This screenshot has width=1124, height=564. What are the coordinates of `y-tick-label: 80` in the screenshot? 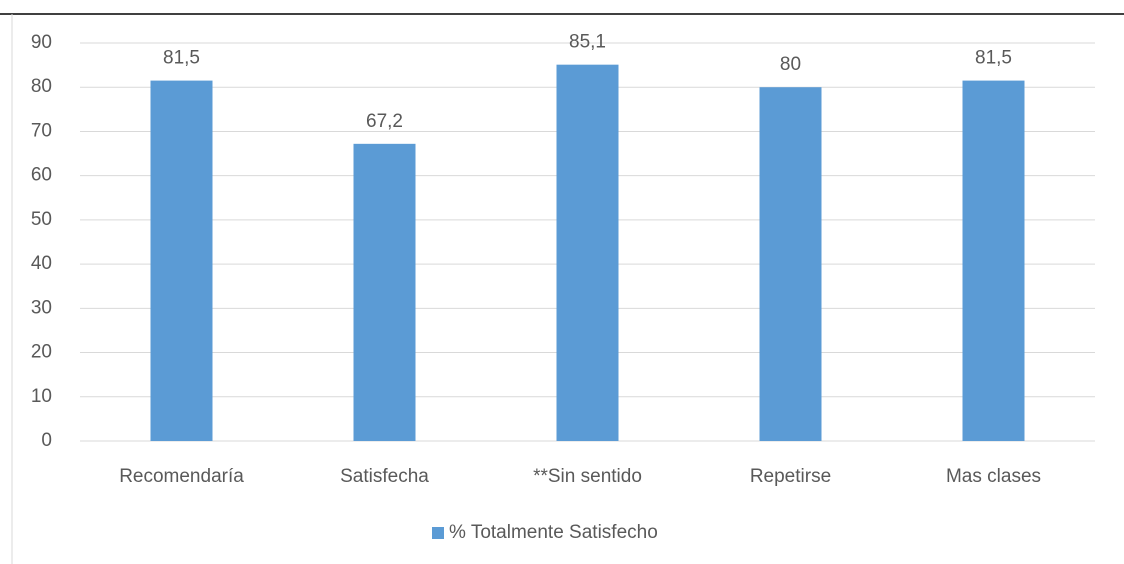 It's located at (41, 86).